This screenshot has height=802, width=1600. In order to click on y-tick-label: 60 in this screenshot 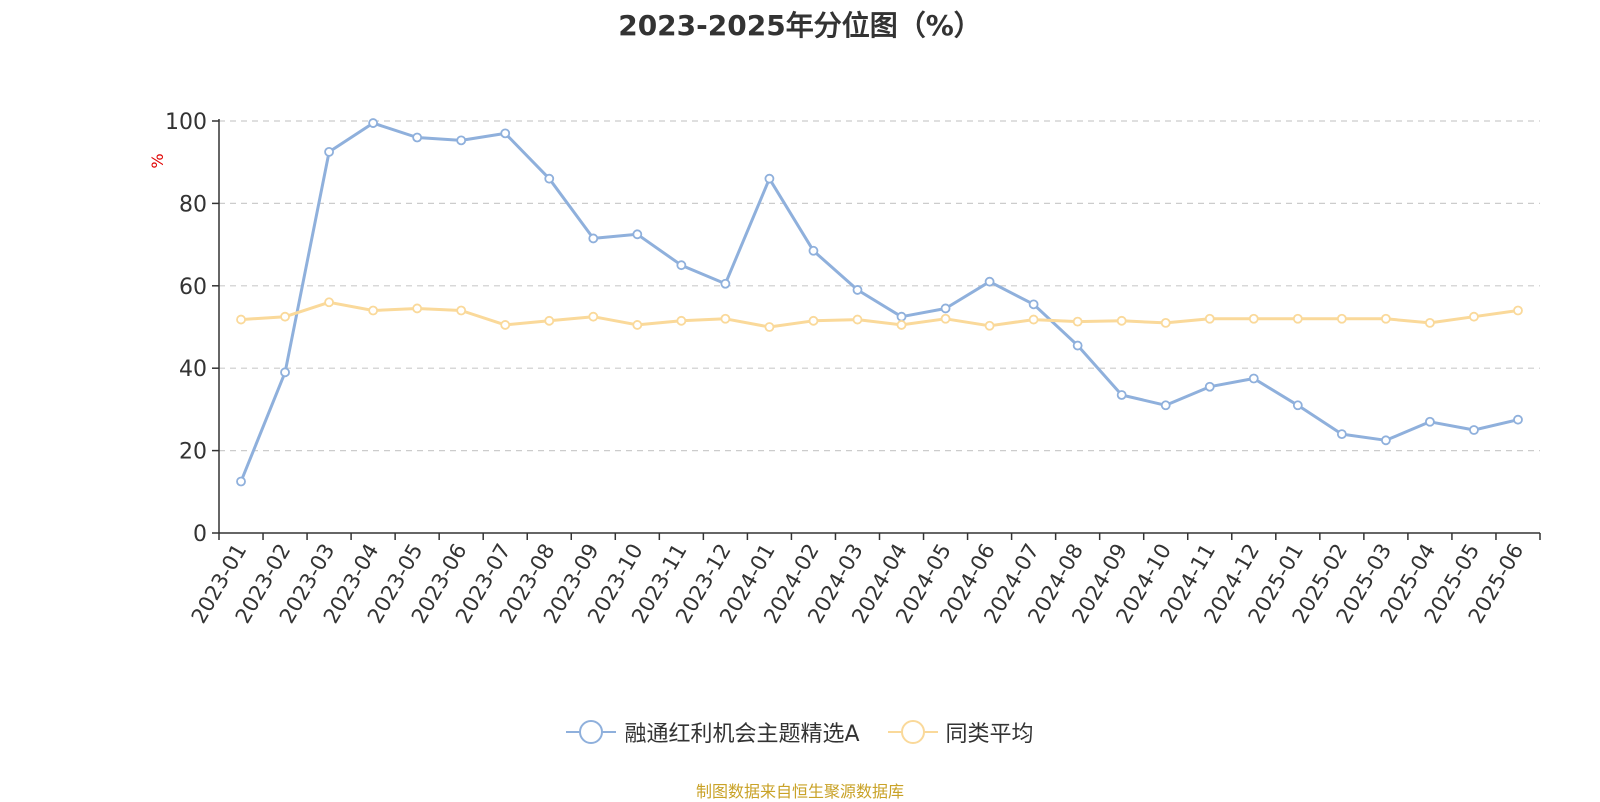, I will do `click(193, 287)`.